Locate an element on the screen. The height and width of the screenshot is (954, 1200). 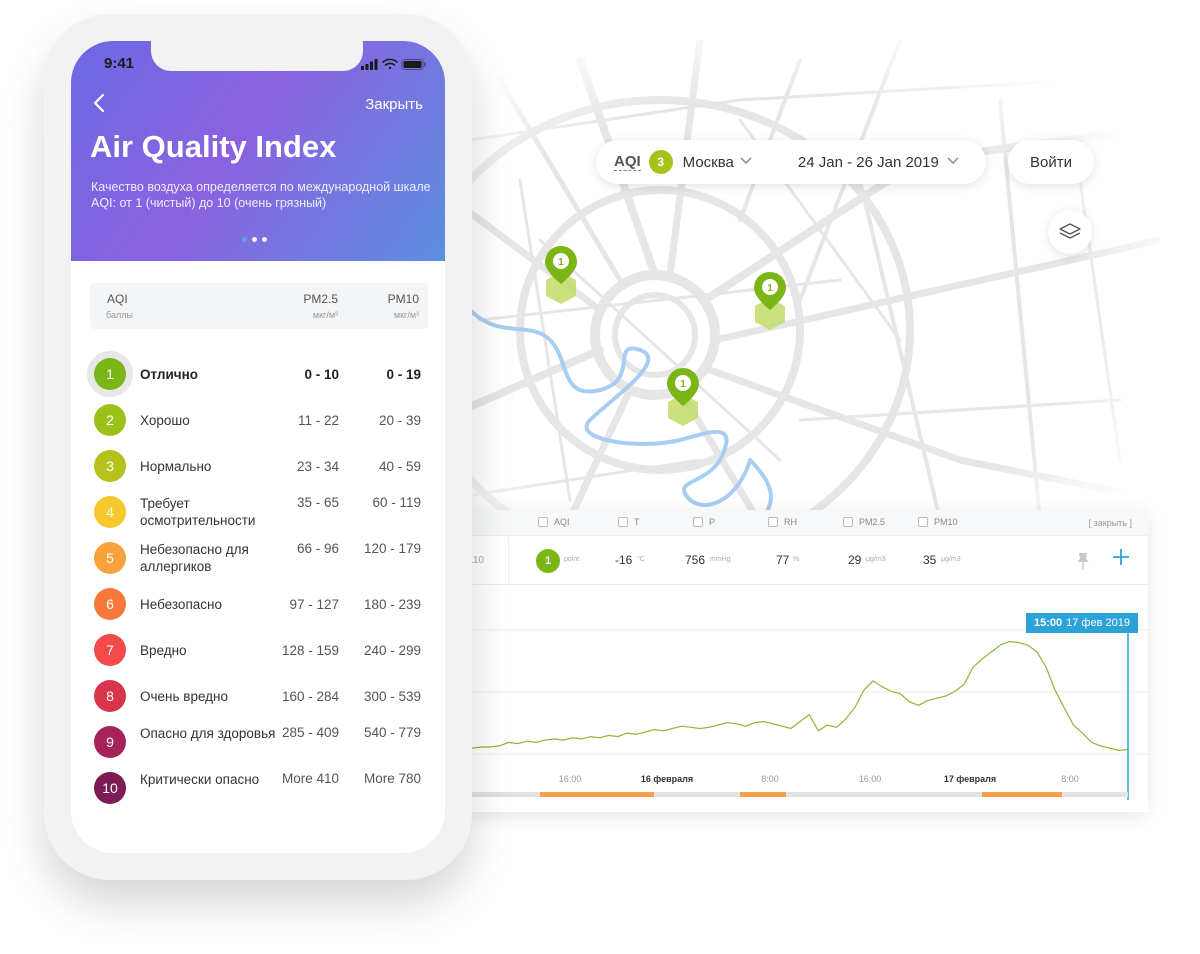
level-pm10: More 780 is located at coordinates (392, 778).